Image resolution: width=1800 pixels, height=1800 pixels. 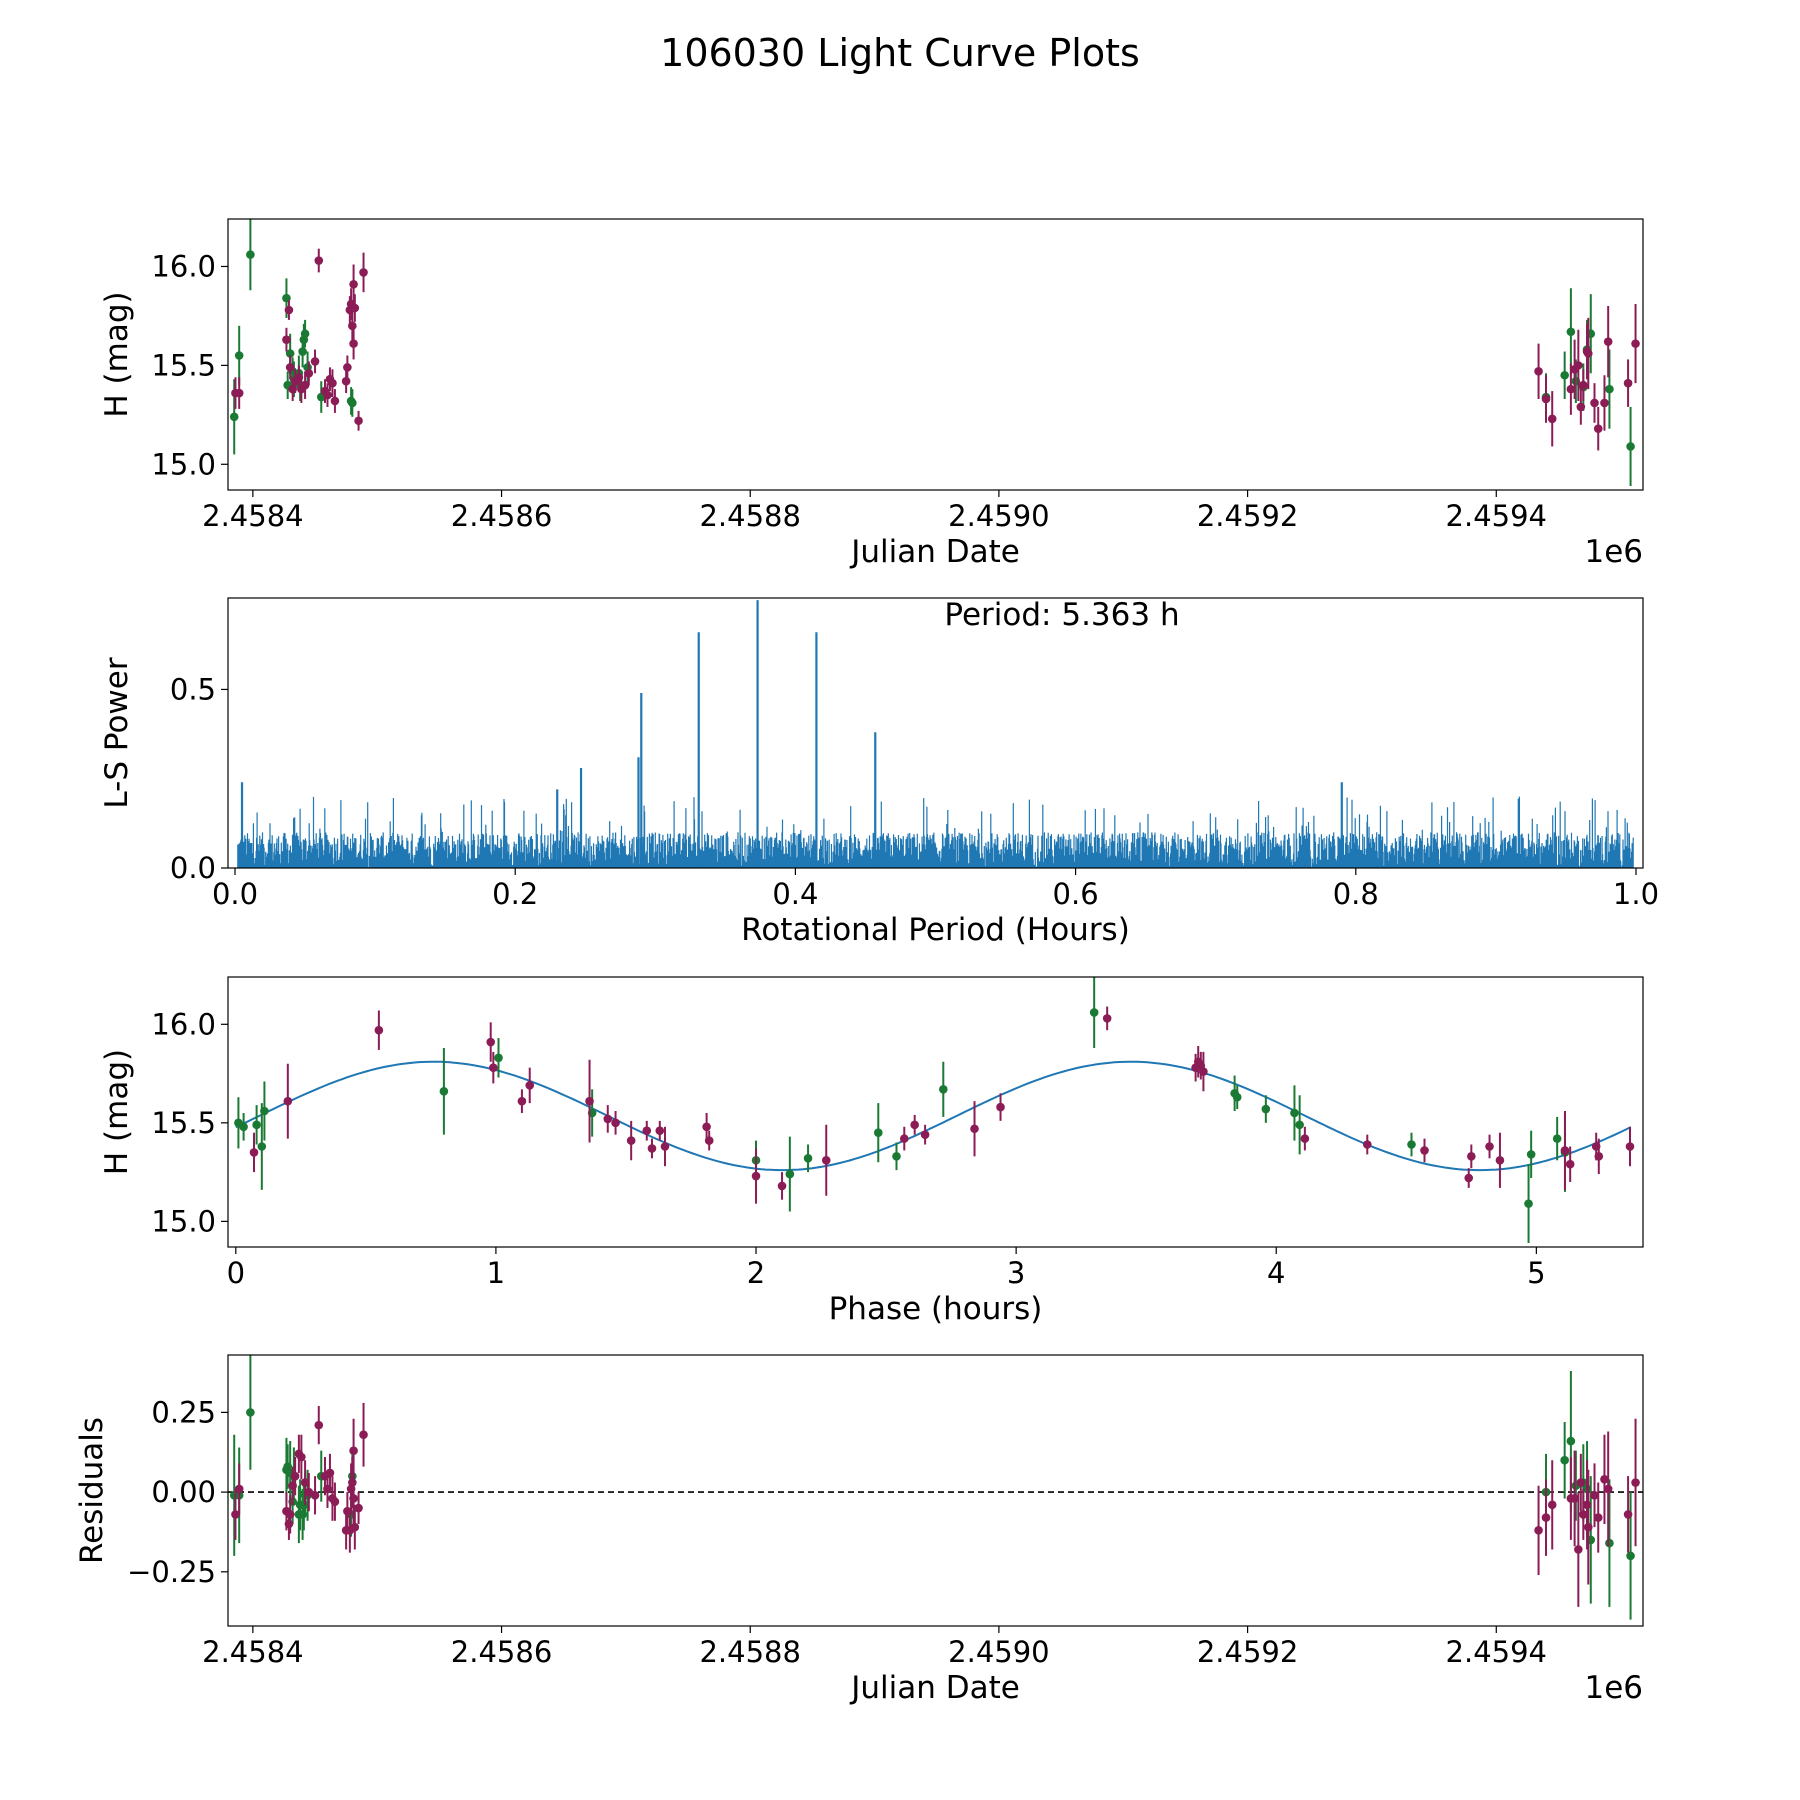 I want to click on x-tick-label: 4, so click(x=1276, y=1273).